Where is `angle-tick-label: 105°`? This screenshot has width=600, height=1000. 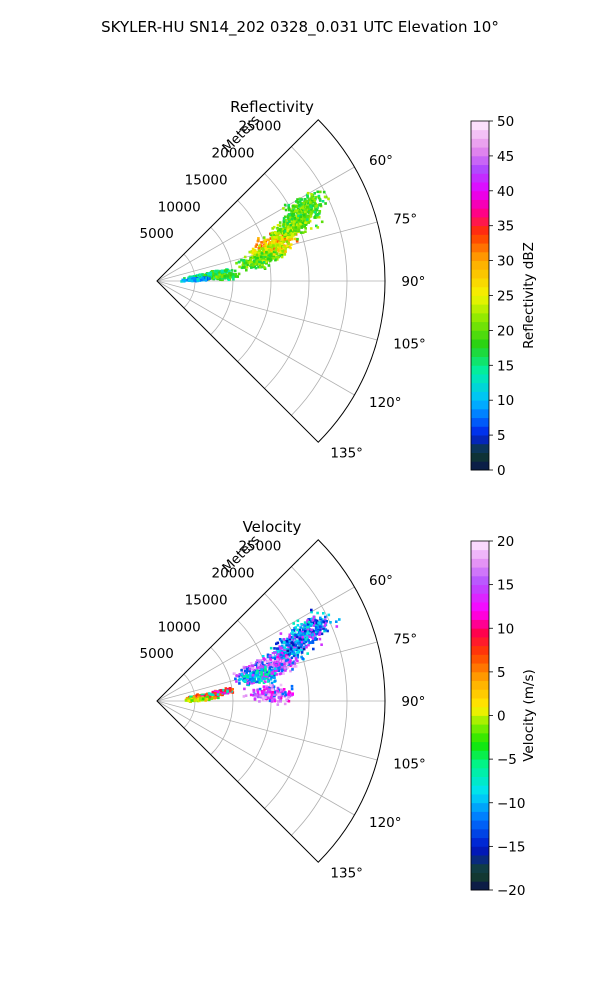 angle-tick-label: 105° is located at coordinates (409, 765).